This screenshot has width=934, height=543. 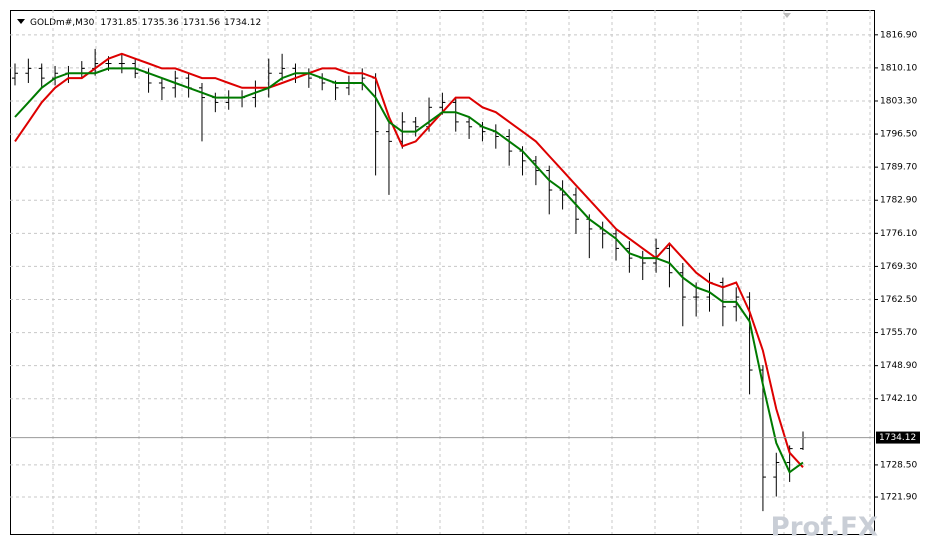 I want to click on chart-header: GOLDm#,M30 1731.85 1735.36 1731.56 1734.12, so click(x=145, y=23).